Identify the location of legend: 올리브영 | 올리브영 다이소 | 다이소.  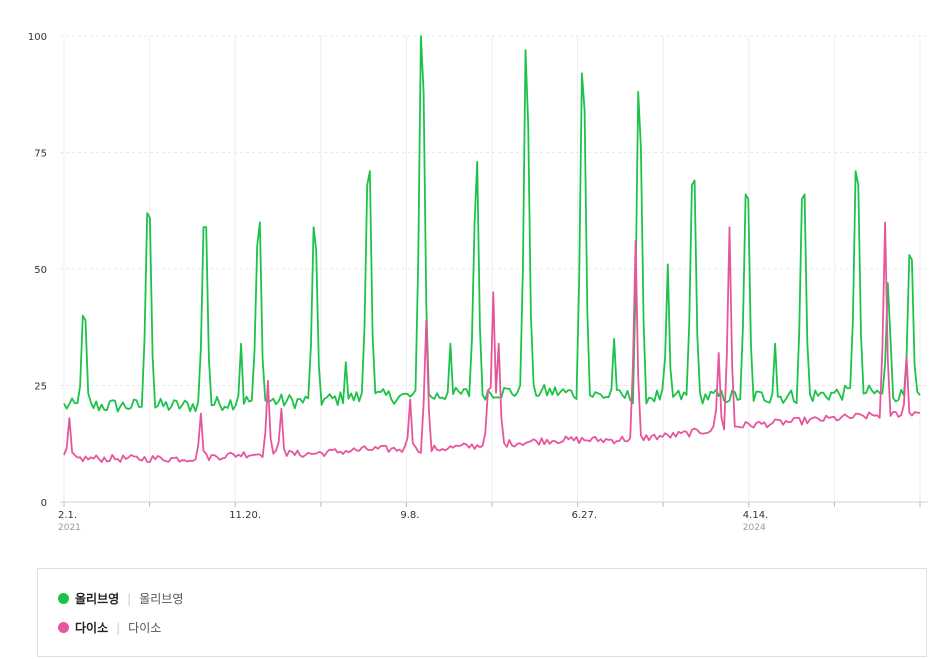
(482, 612).